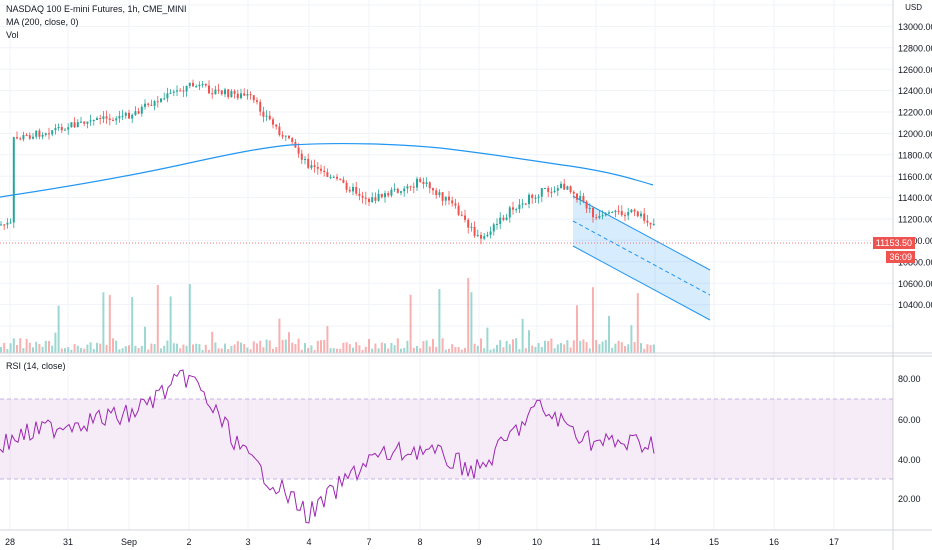 The height and width of the screenshot is (550, 932). I want to click on ma-legend: MA (200, close, 0), so click(42, 22).